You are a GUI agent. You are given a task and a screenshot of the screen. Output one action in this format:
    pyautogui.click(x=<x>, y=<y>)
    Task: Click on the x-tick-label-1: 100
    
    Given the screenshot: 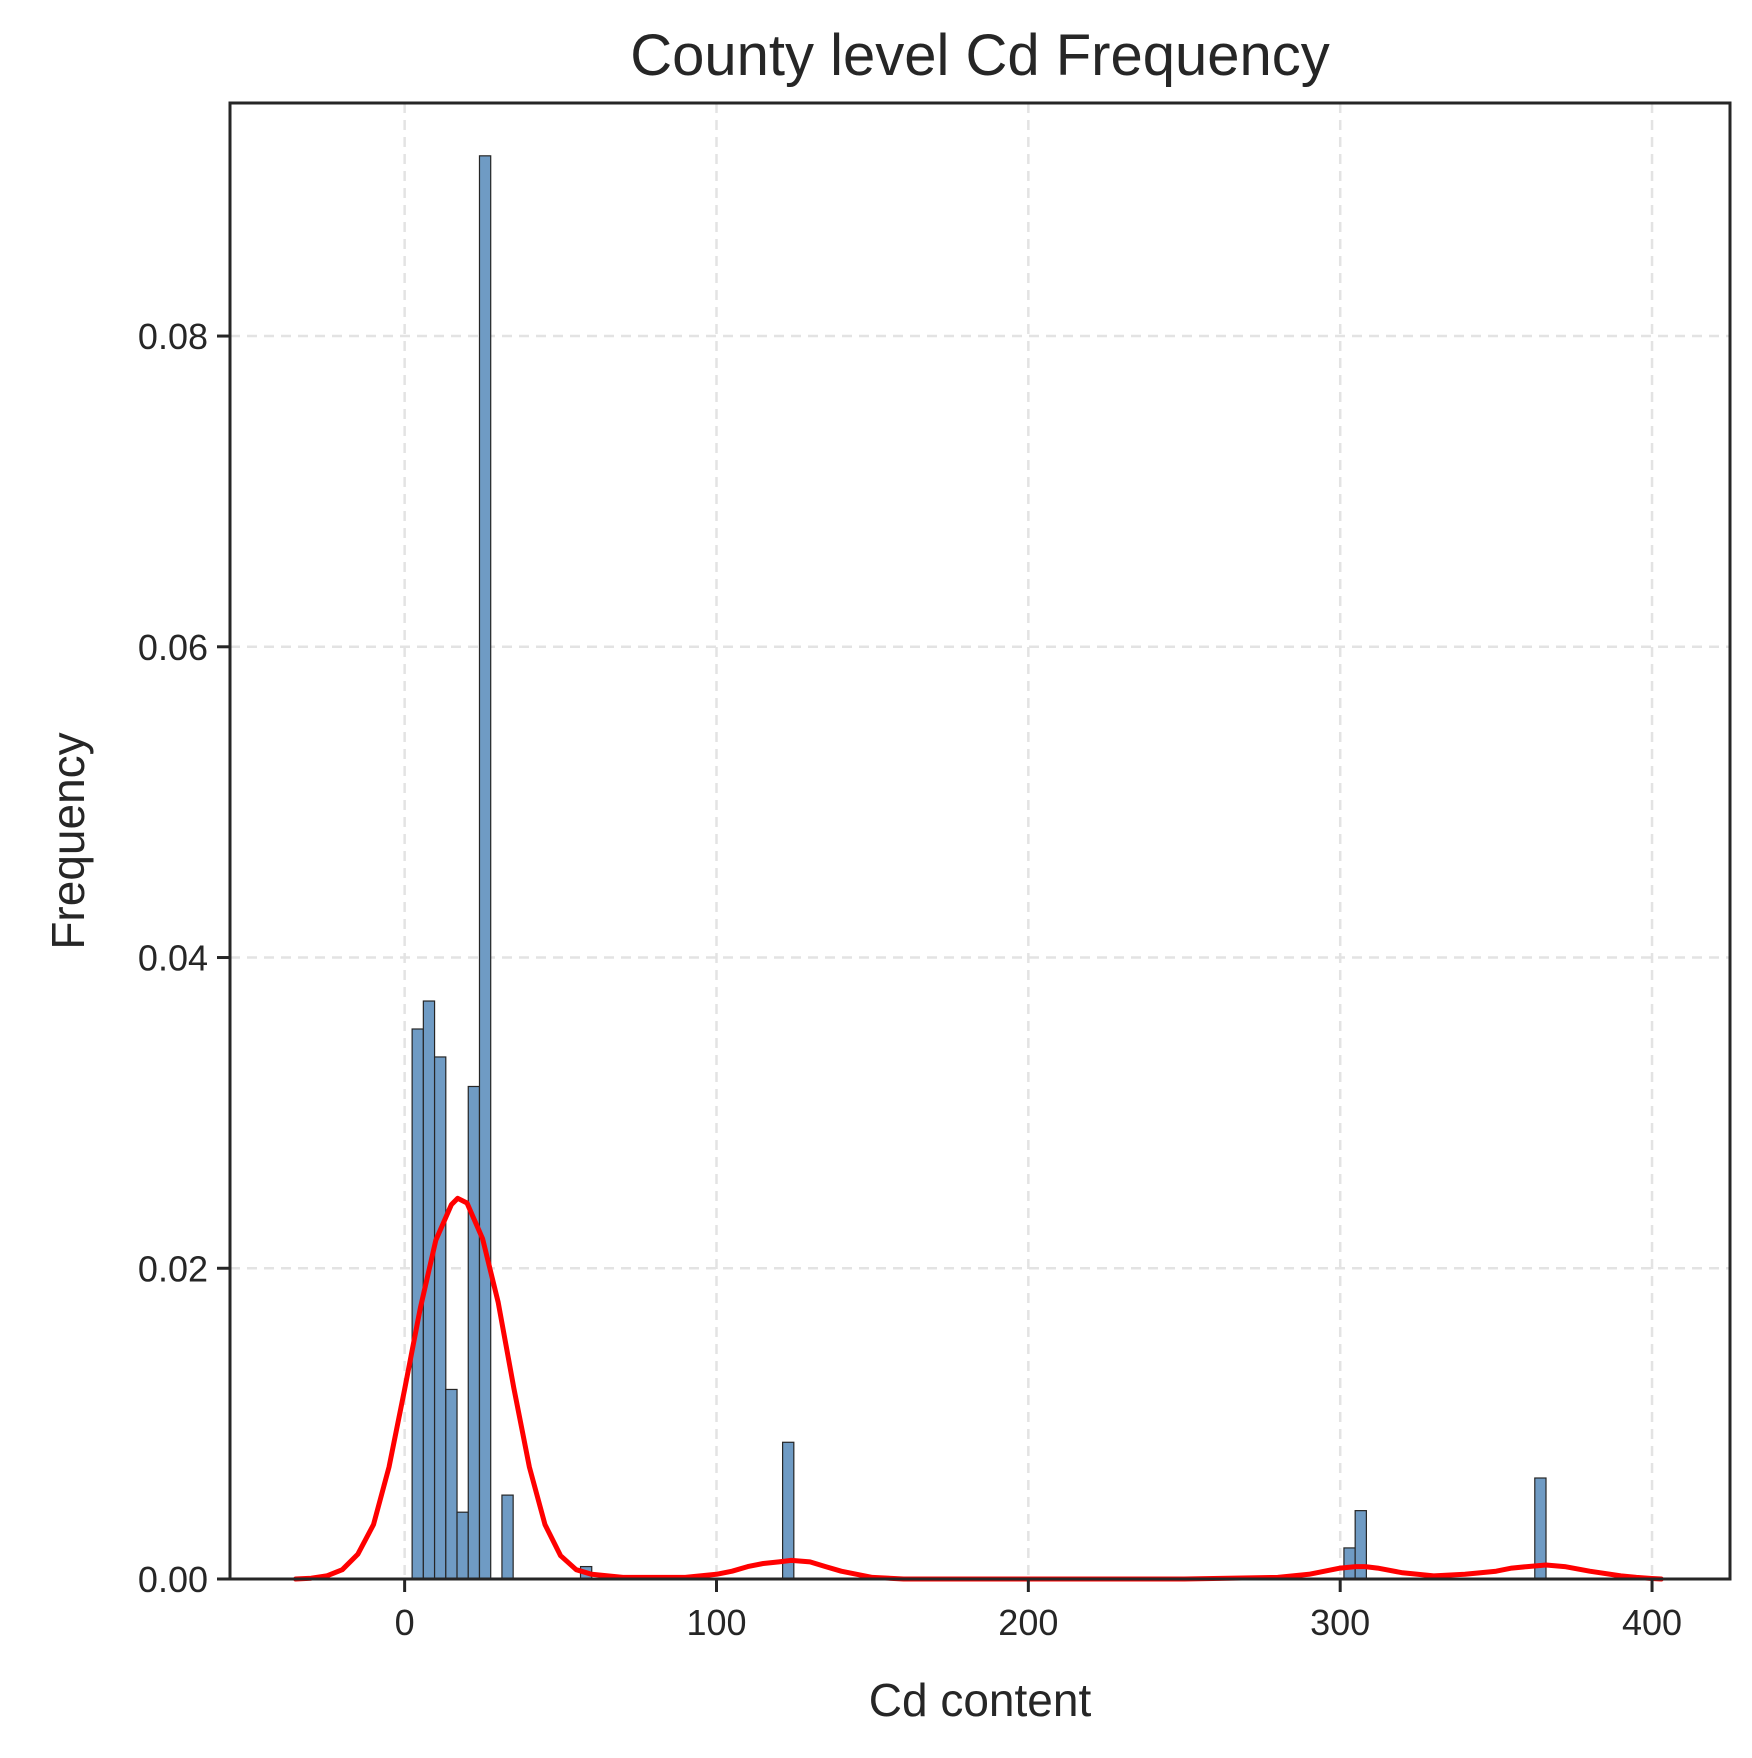 What is the action you would take?
    pyautogui.click(x=716, y=1622)
    